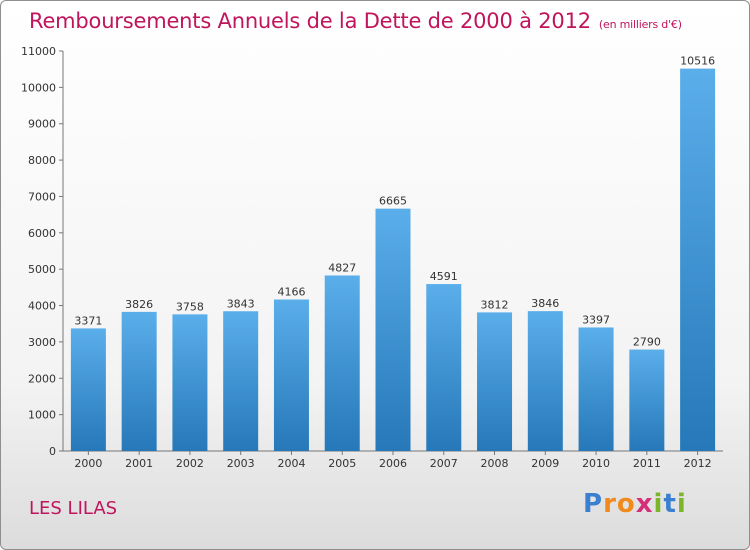  Describe the element at coordinates (647, 400) in the screenshot. I see `bar-2011` at that location.